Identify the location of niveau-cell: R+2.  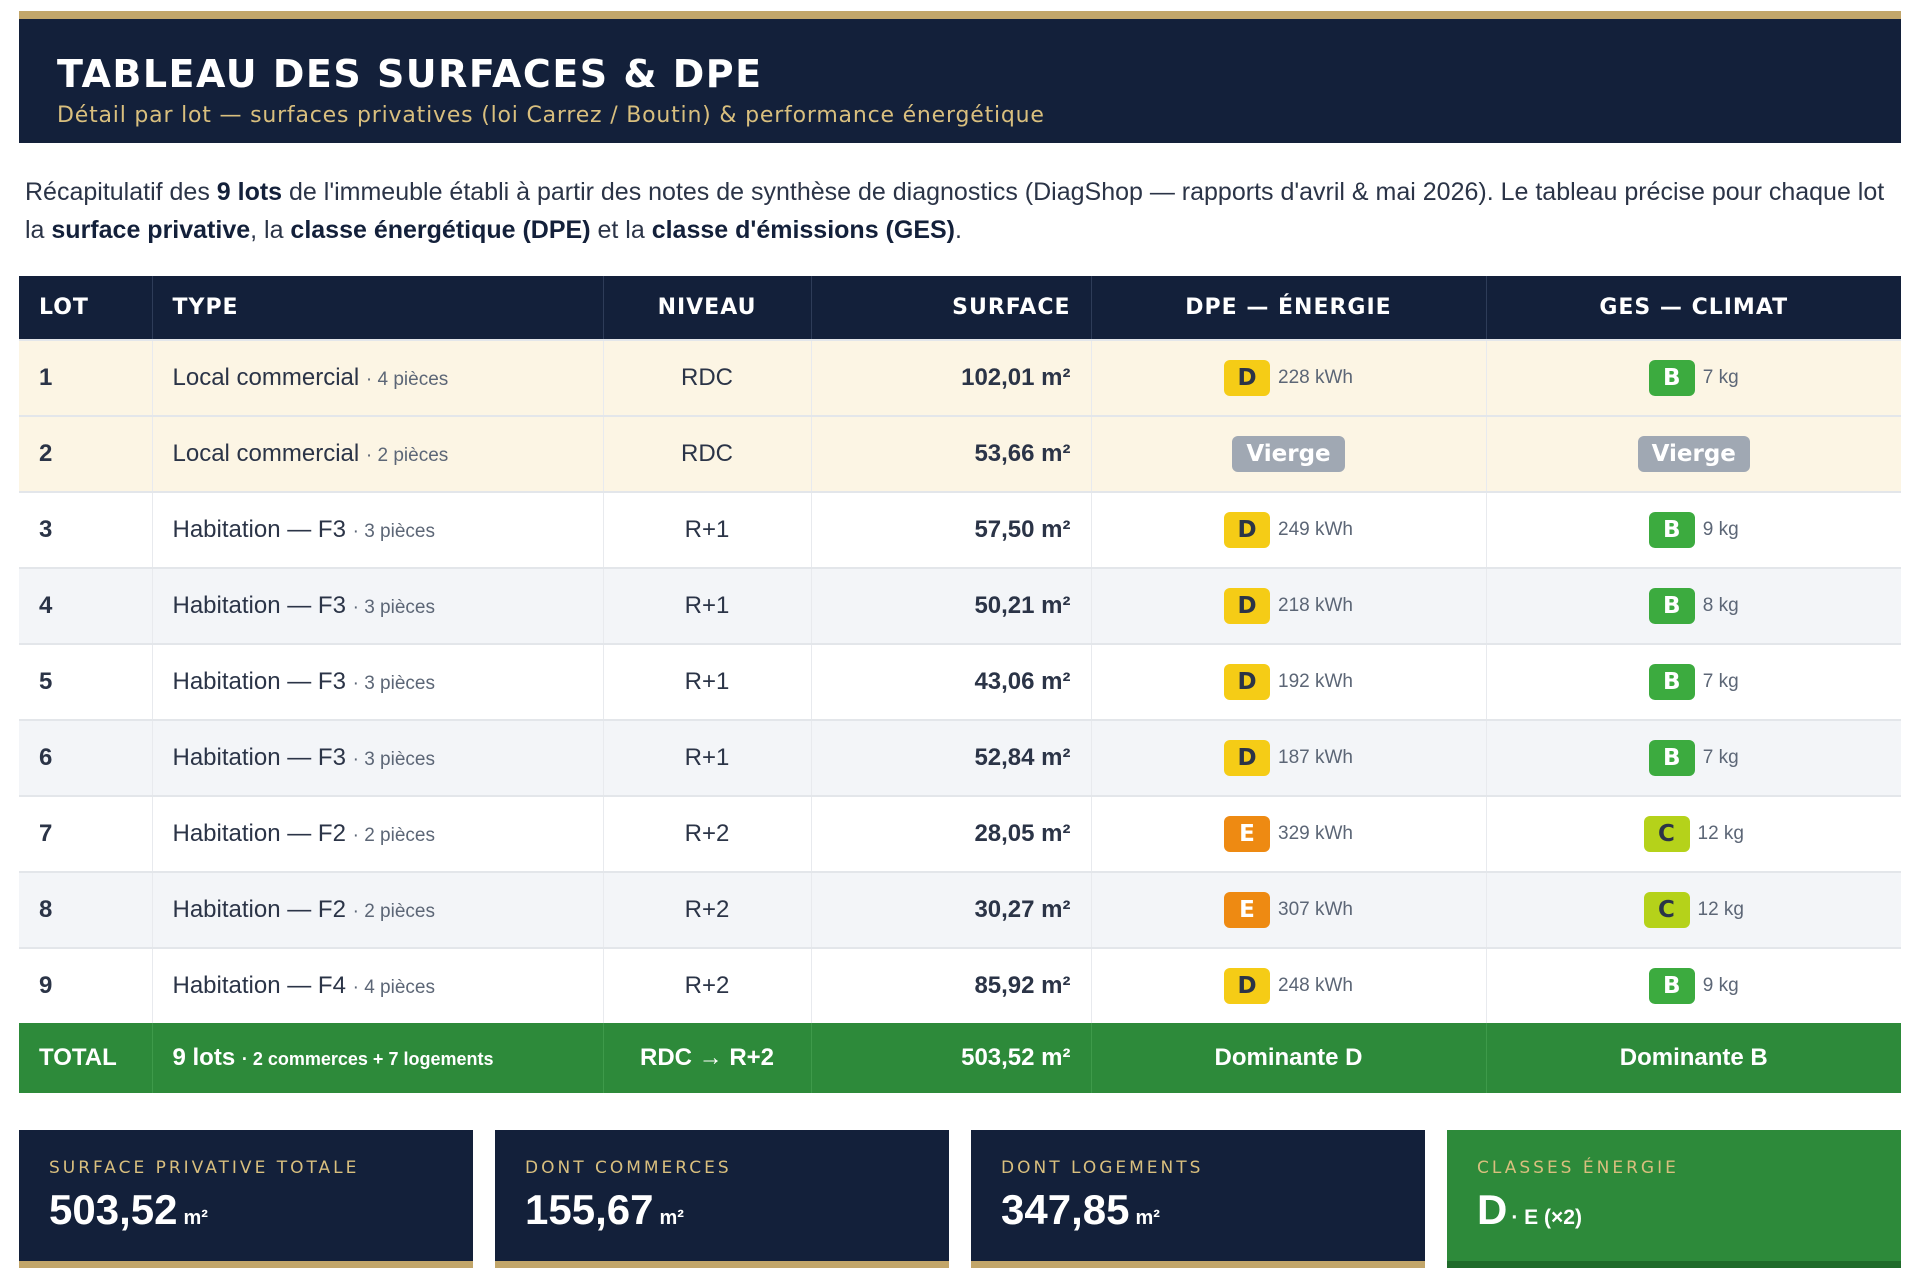
(706, 985).